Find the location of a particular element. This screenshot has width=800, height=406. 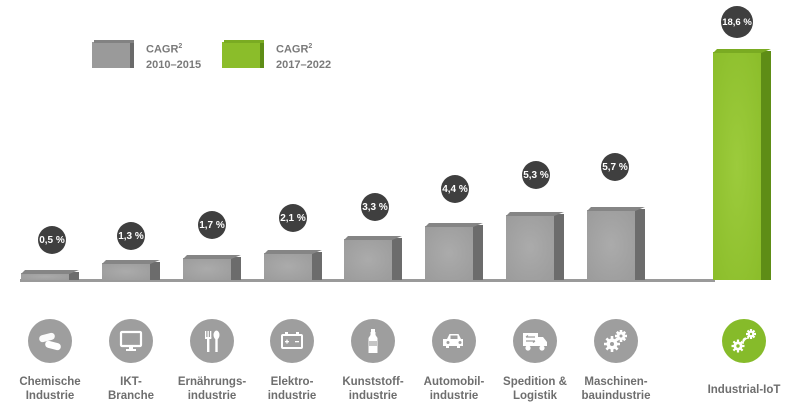

value-badge-elektro: 2,1 % is located at coordinates (293, 218).